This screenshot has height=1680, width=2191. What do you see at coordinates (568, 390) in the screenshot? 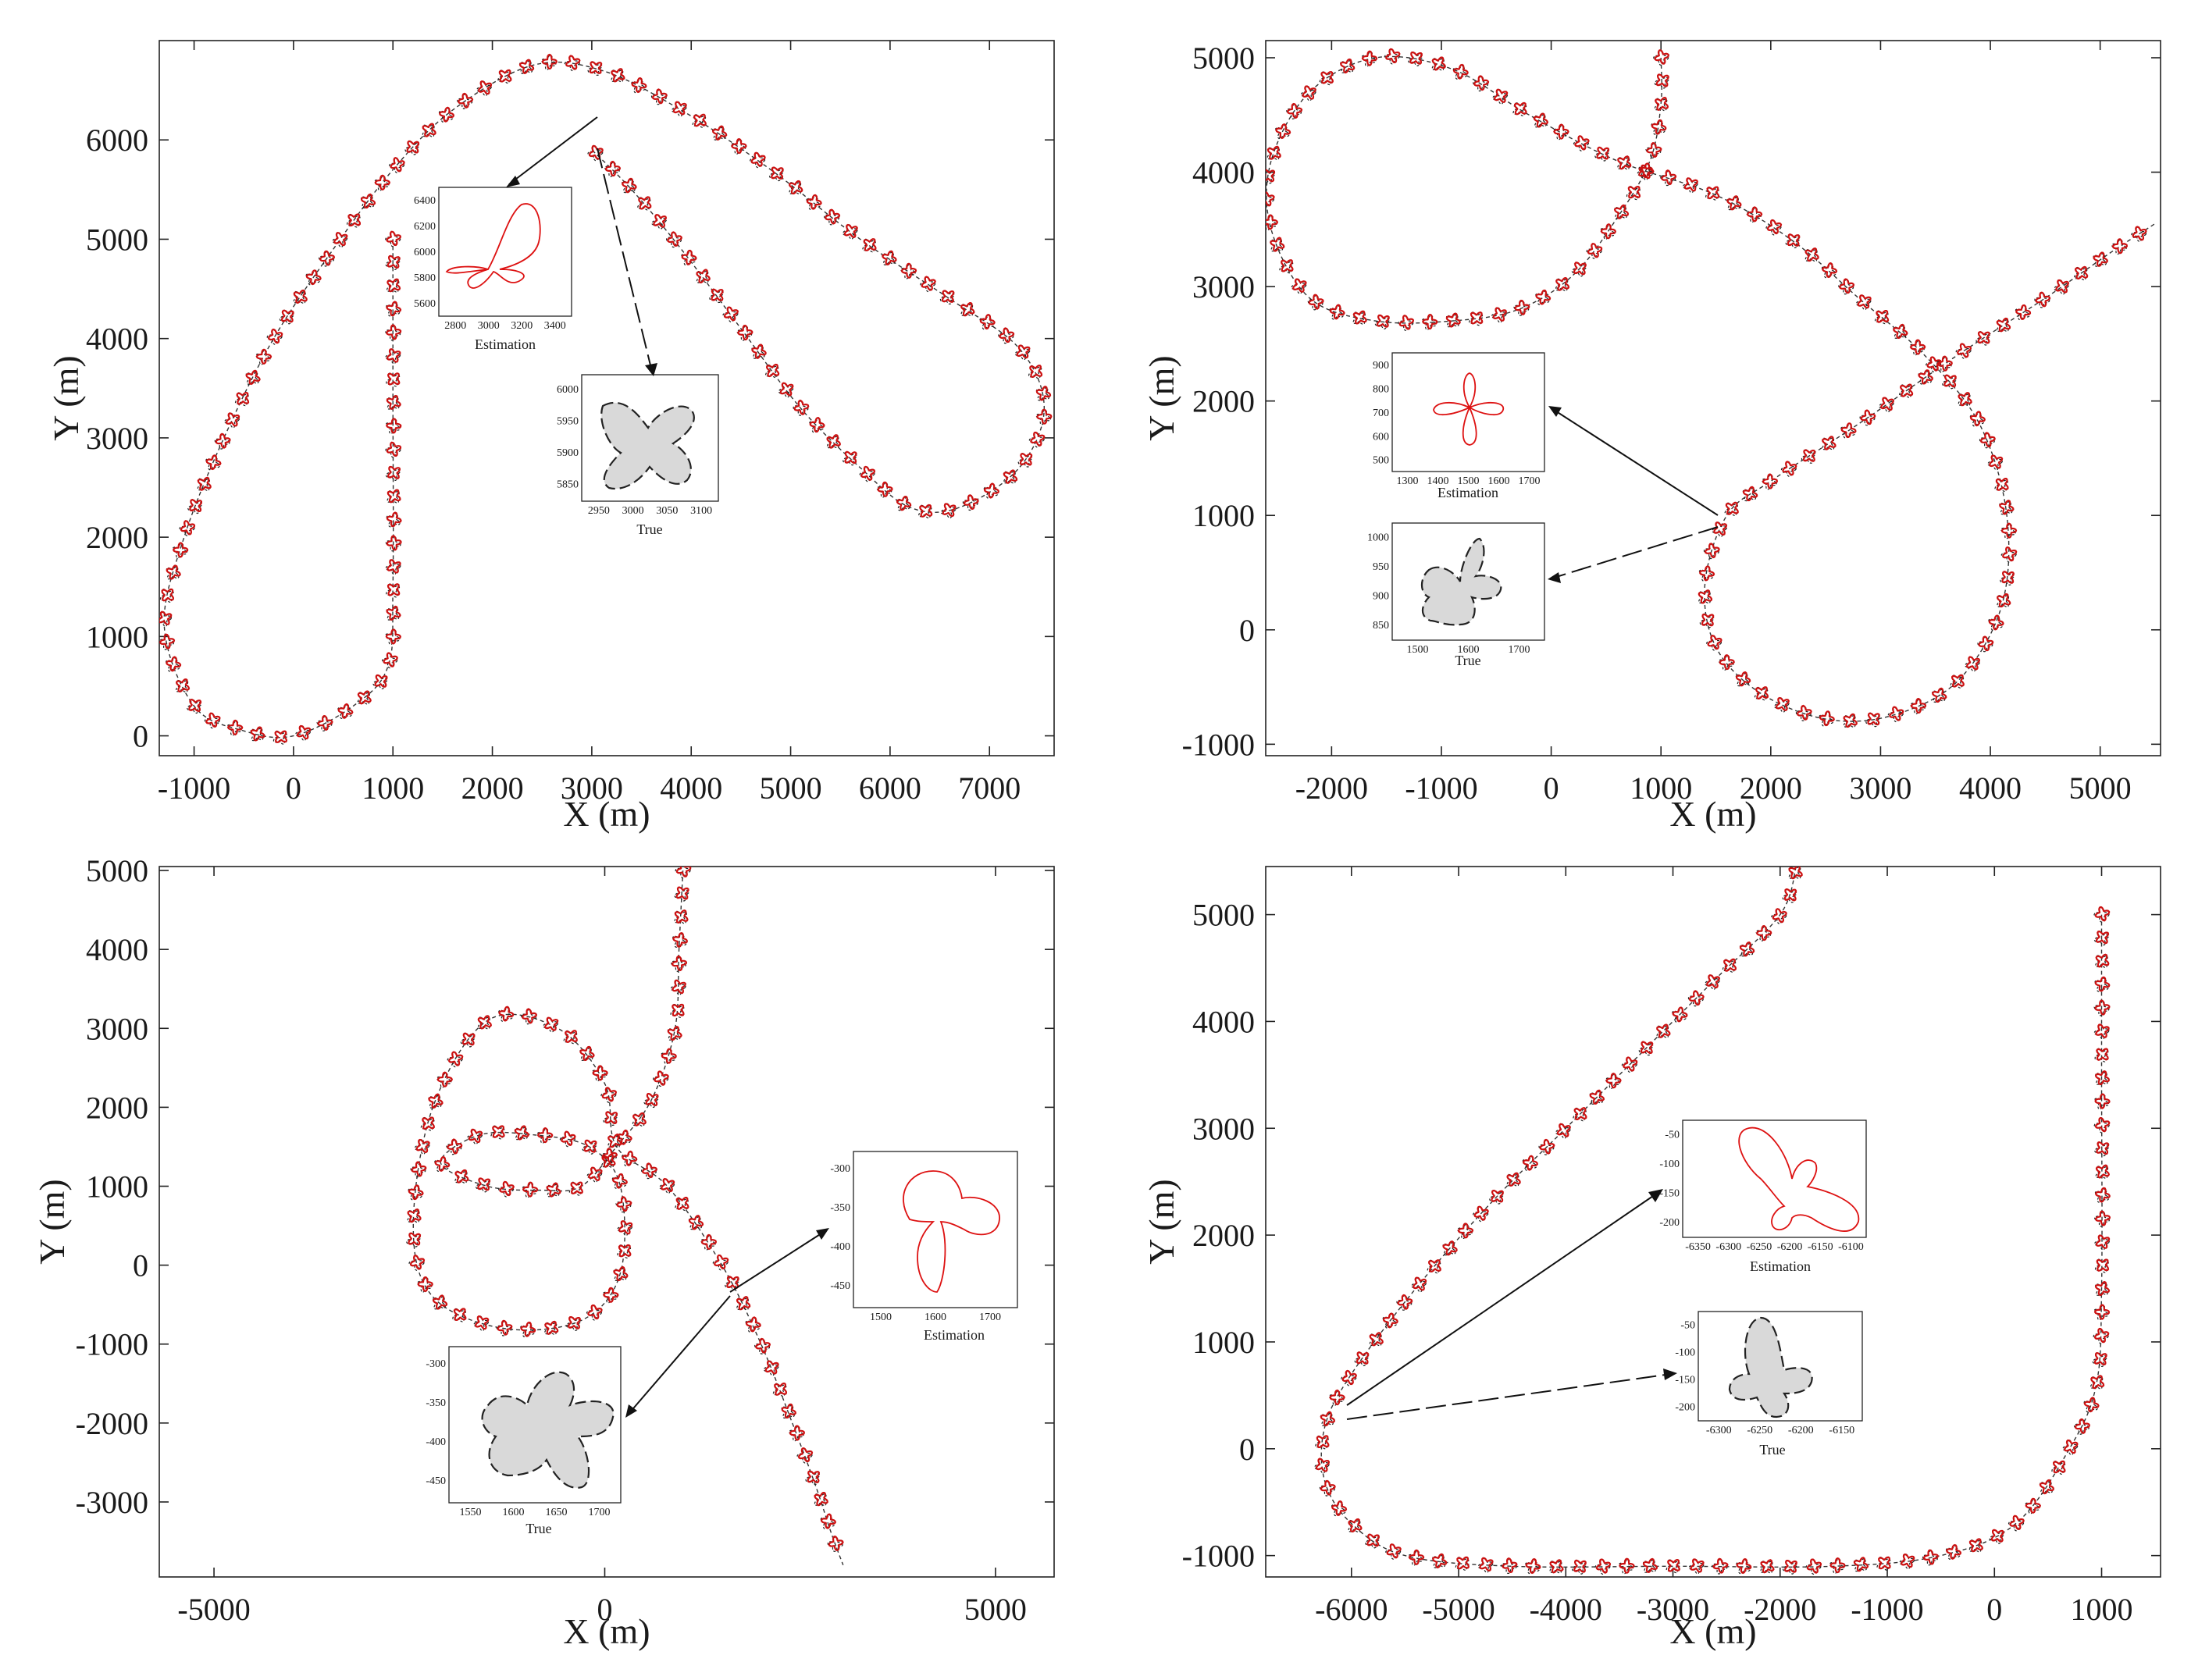
I see `inset-y-tick-label: 6000` at bounding box center [568, 390].